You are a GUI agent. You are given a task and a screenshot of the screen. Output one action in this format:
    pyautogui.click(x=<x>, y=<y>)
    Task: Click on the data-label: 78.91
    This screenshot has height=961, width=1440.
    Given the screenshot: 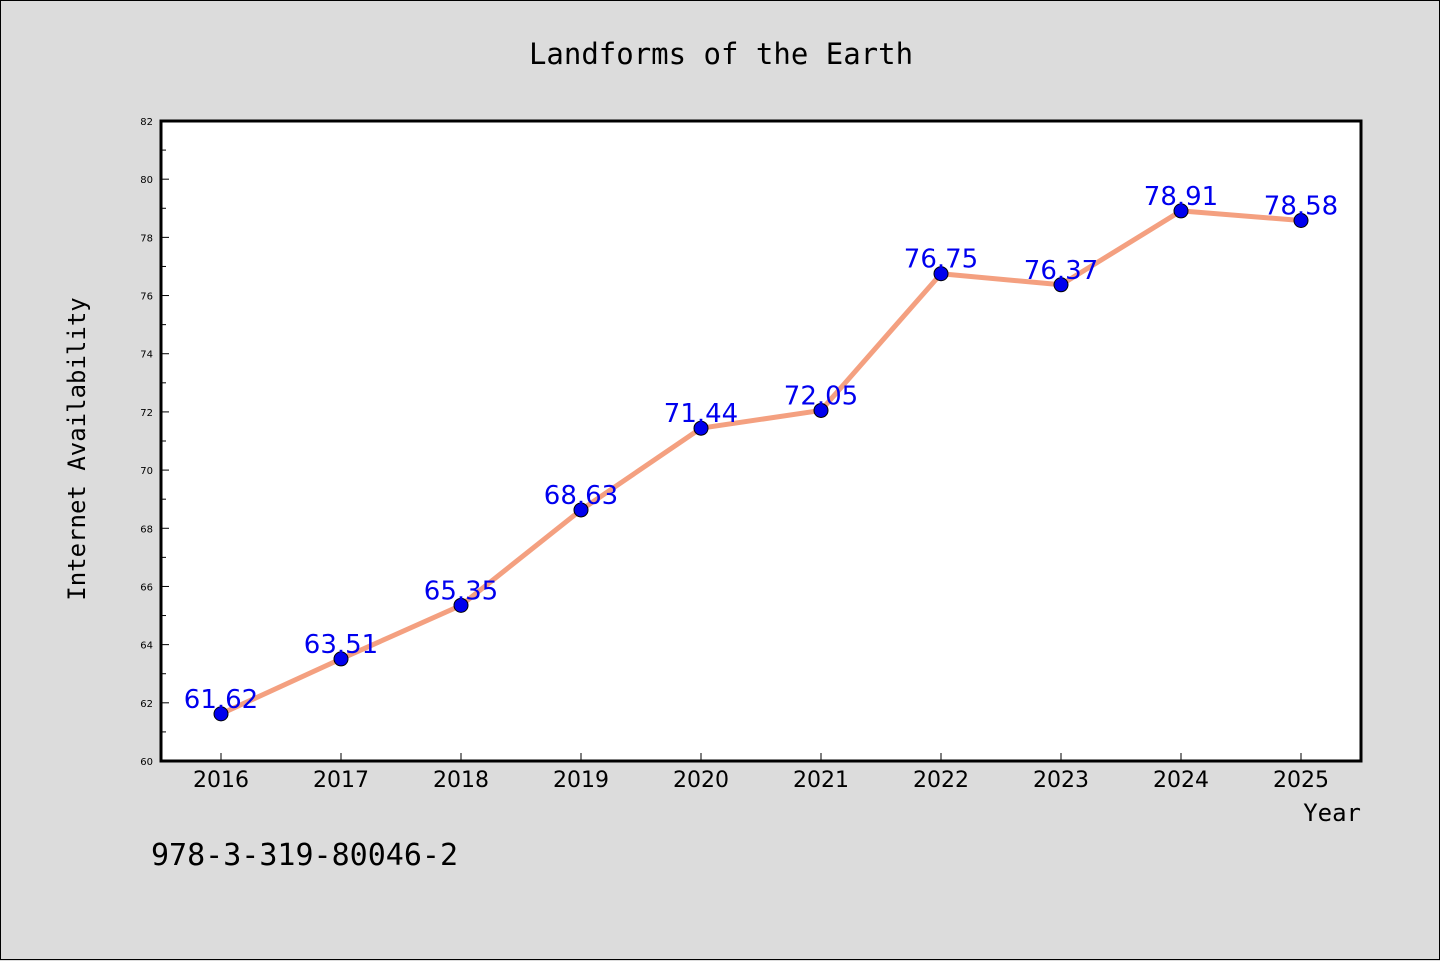 What is the action you would take?
    pyautogui.click(x=1181, y=197)
    